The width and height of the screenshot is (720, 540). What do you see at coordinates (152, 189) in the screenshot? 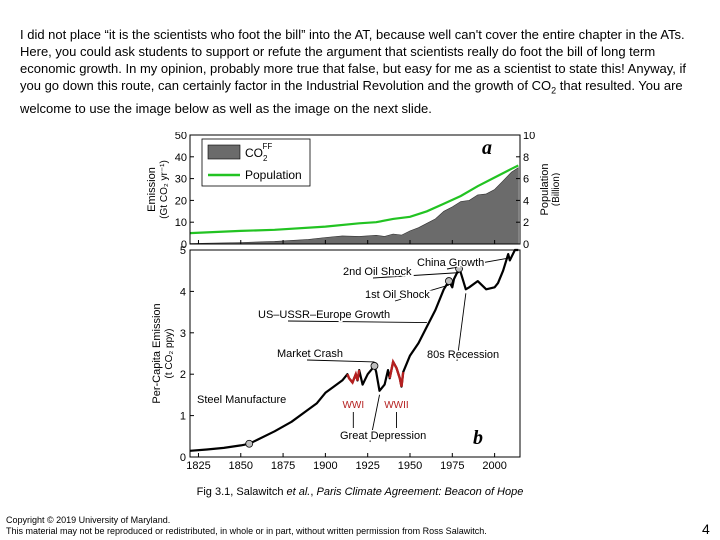
I see `y-axis-left-title: Emission` at bounding box center [152, 189].